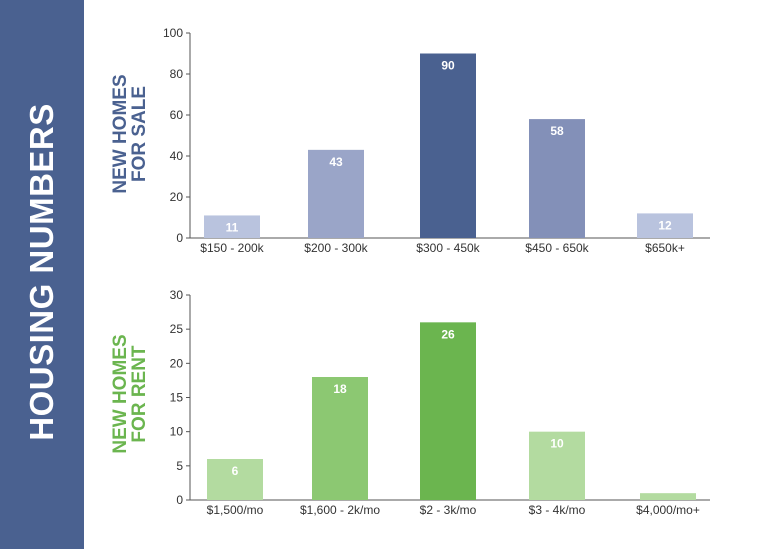  Describe the element at coordinates (42, 274) in the screenshot. I see `sidebar: HOUSING NUMBERS` at that location.